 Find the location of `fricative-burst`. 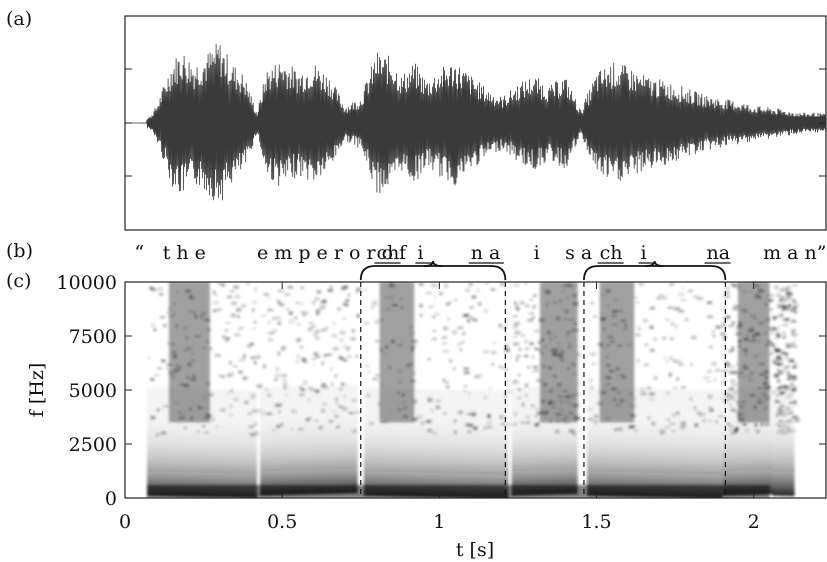

fricative-burst is located at coordinates (397, 352).